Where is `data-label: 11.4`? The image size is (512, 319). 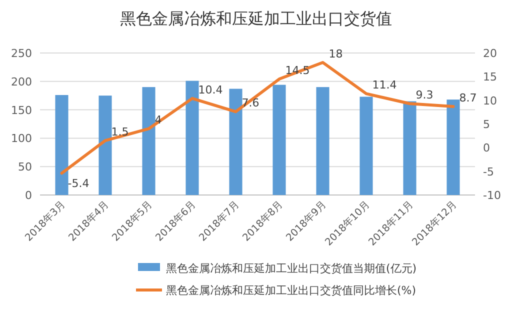
data-label: 11.4 is located at coordinates (384, 85).